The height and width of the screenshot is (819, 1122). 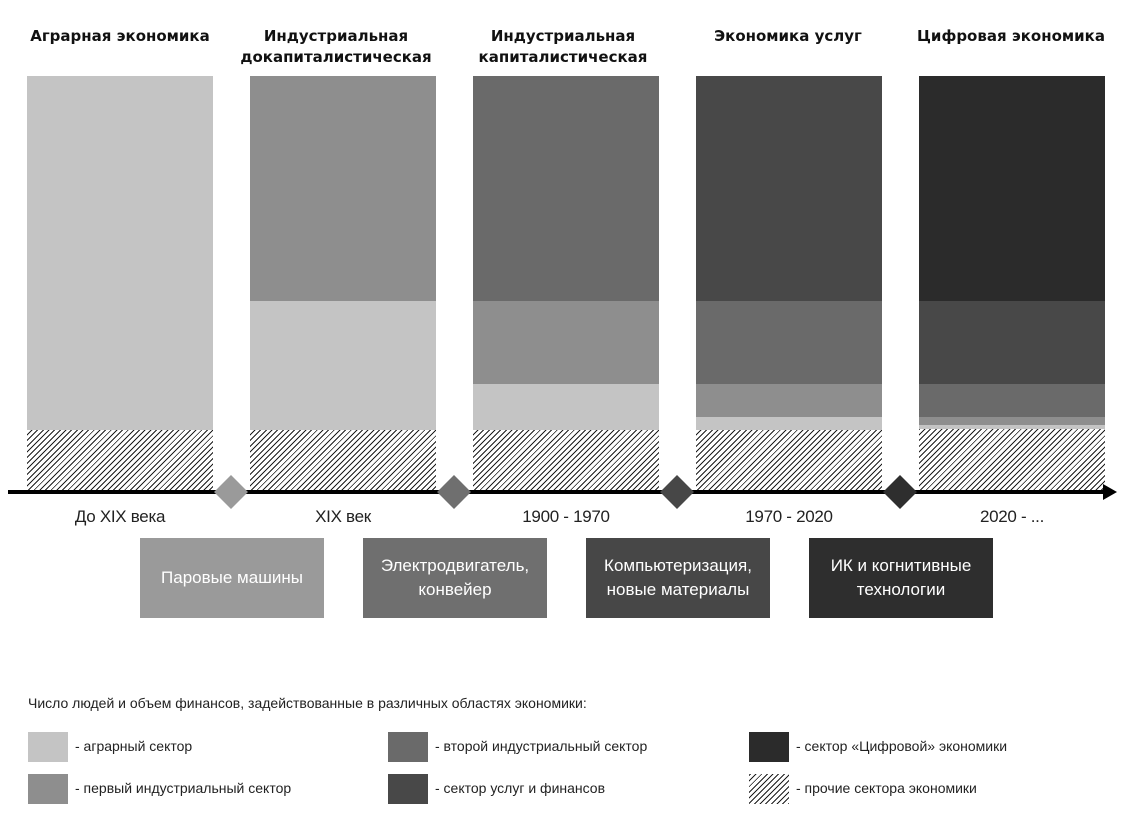 I want to click on legend-swatch-digital, so click(x=769, y=747).